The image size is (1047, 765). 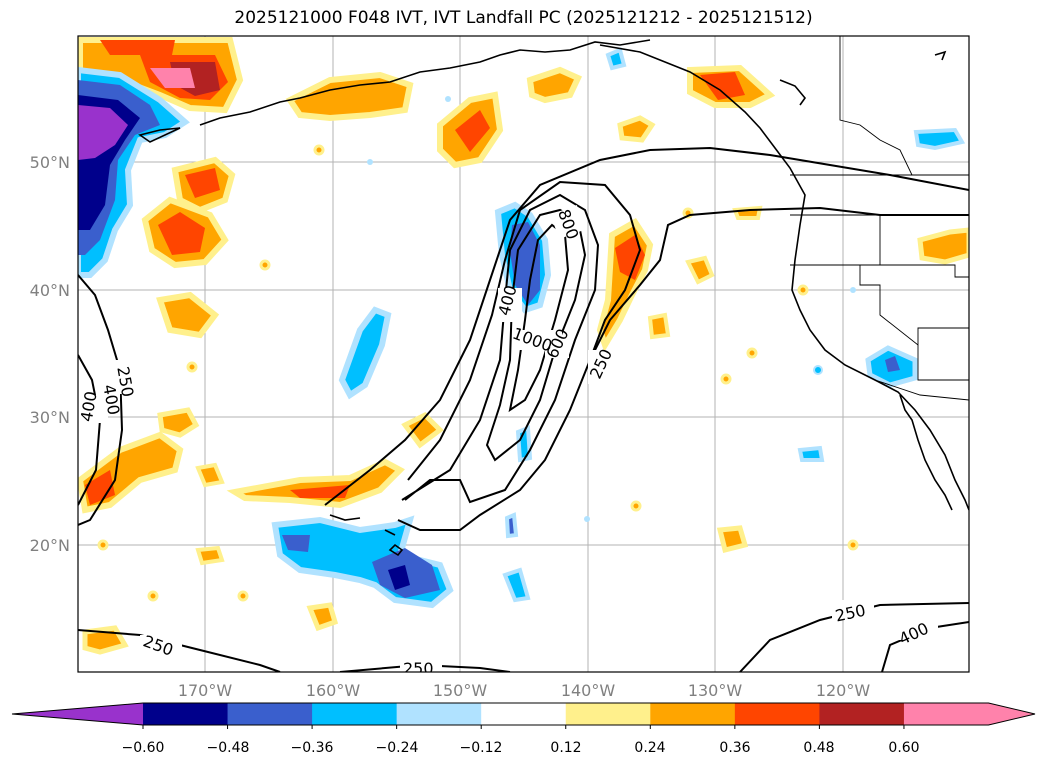 I want to click on lon-label-150w: 150°W, so click(x=460, y=690).